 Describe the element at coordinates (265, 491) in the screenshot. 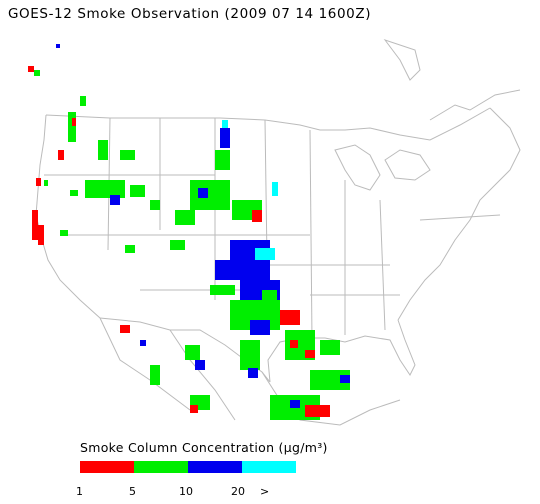

I see `legend-tick-overflow: >` at that location.